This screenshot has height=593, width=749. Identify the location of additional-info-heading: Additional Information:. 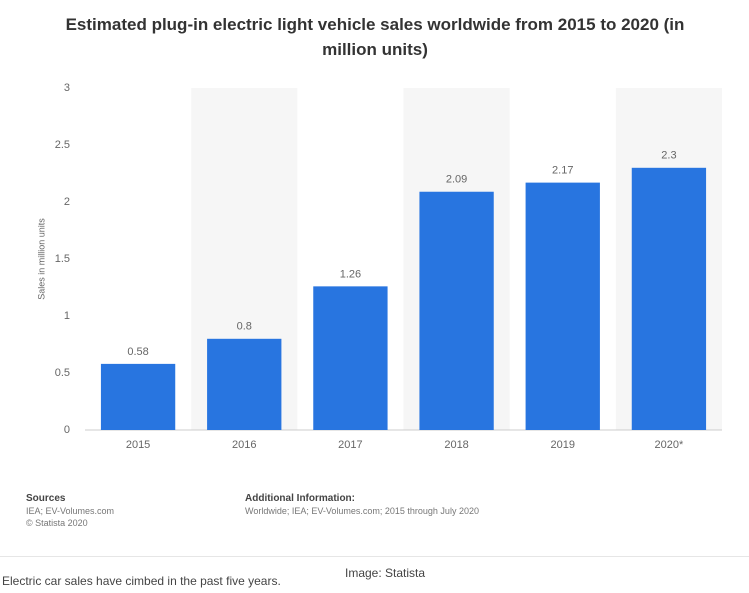
(300, 498).